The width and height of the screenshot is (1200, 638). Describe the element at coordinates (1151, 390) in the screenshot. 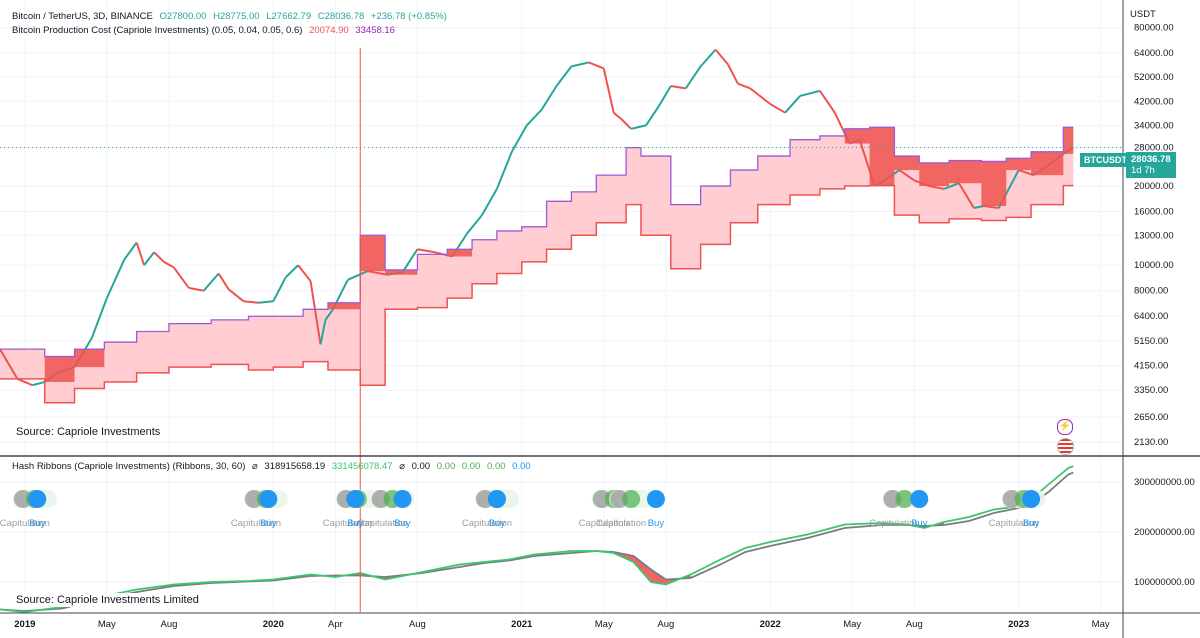

I see `price-tick-label: 3350.00` at that location.